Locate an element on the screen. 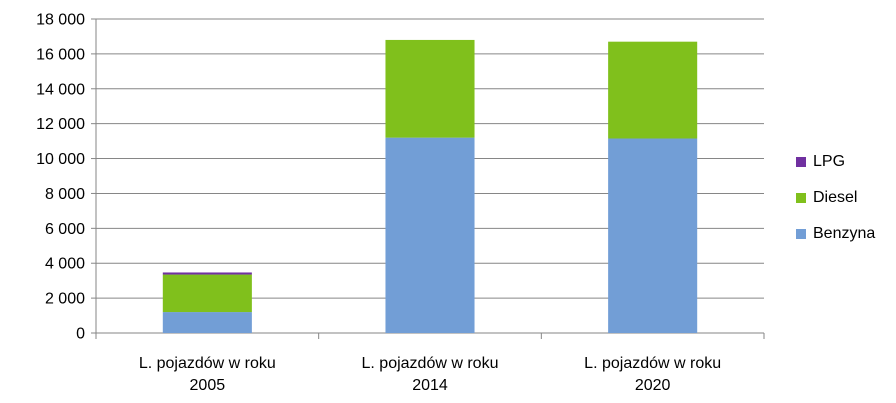 The height and width of the screenshot is (403, 896). y-tick-label: 8 000 is located at coordinates (65, 194).